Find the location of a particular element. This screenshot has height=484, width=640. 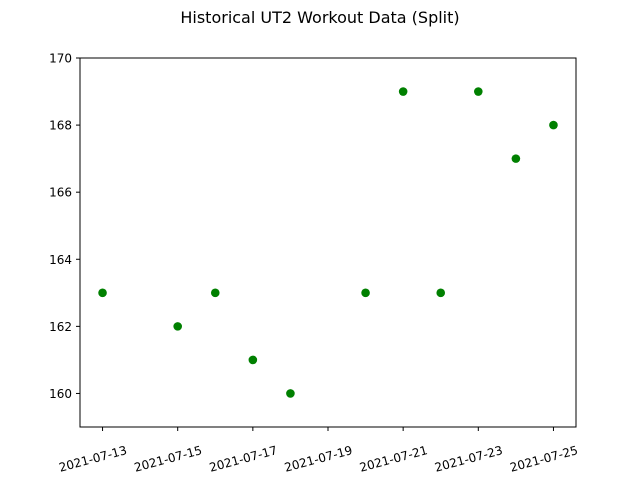

y-tick-label: 162 is located at coordinates (60, 327).